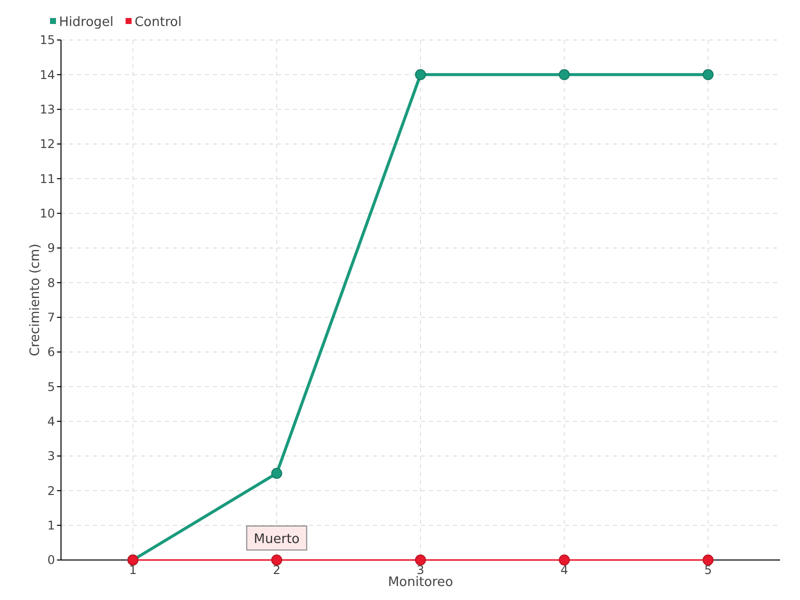  Describe the element at coordinates (47, 75) in the screenshot. I see `y-tick-label: 14` at that location.